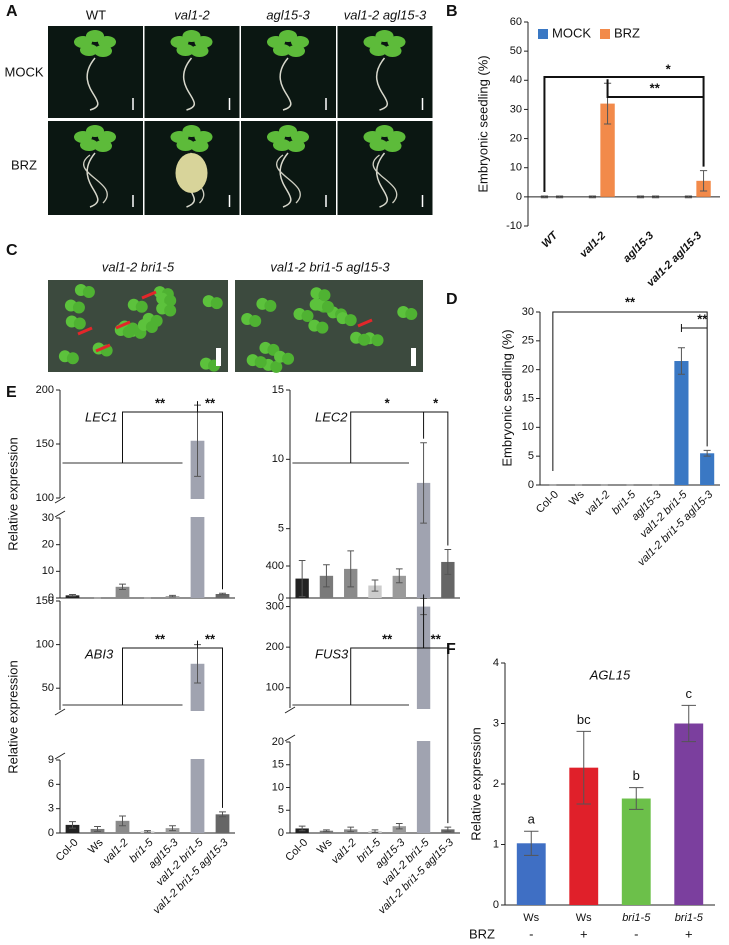  Describe the element at coordinates (191, 173) in the screenshot. I see `embryonic-tissue` at that location.